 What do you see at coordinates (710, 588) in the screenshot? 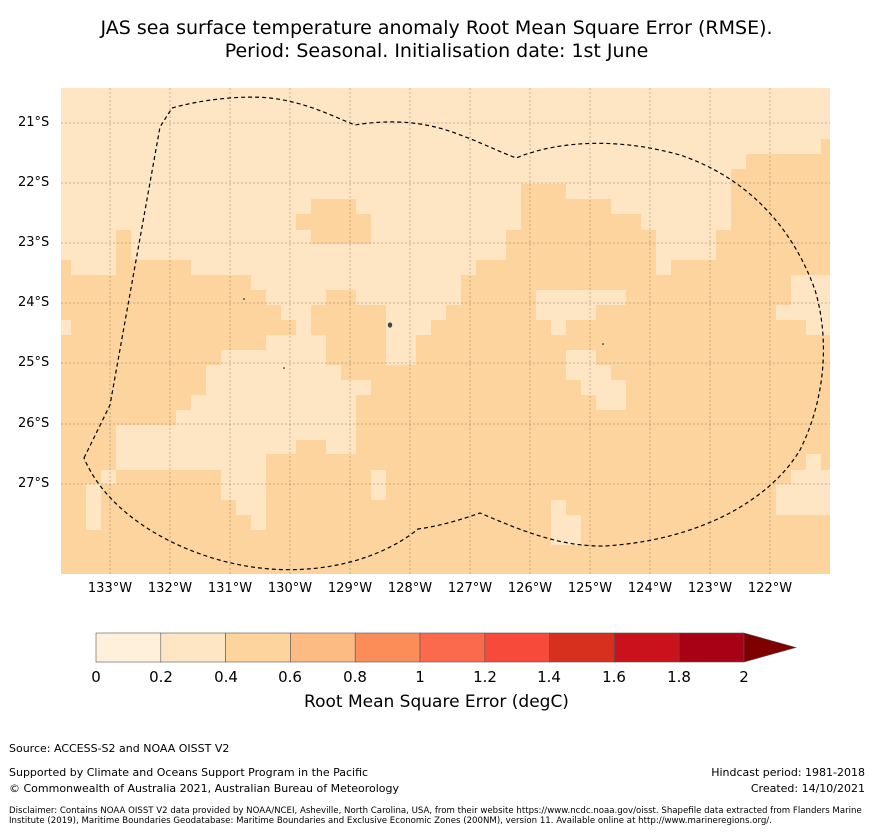
I see `lon-label: 123°W` at bounding box center [710, 588].